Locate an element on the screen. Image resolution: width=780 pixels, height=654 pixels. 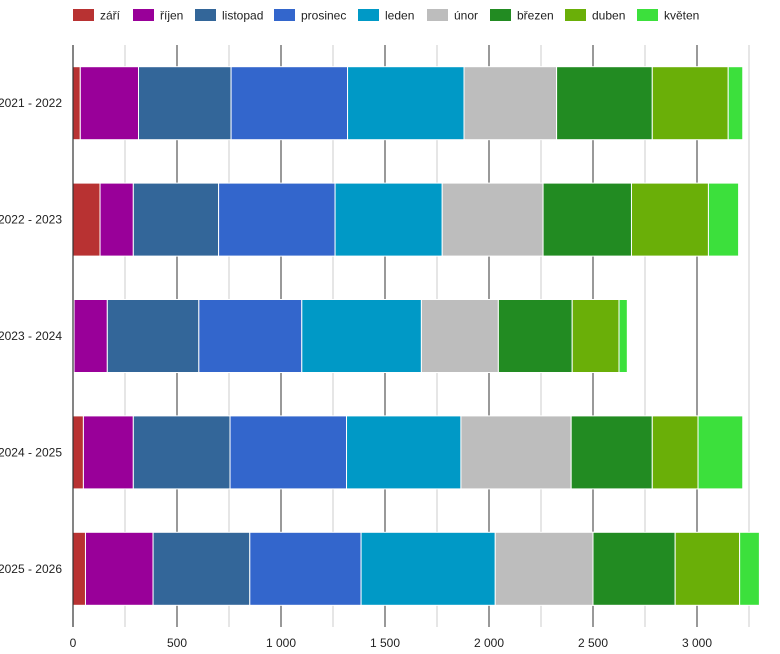
legend-label: březen is located at coordinates (535, 16).